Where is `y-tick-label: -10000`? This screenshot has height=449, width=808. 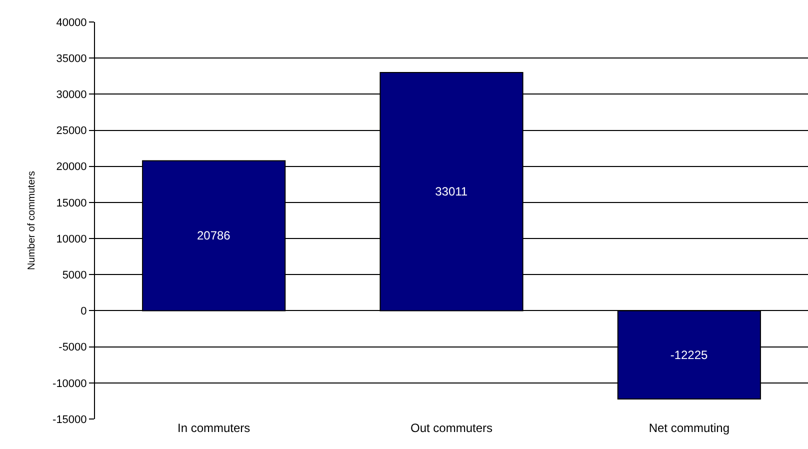
y-tick-label: -10000 is located at coordinates (69, 384).